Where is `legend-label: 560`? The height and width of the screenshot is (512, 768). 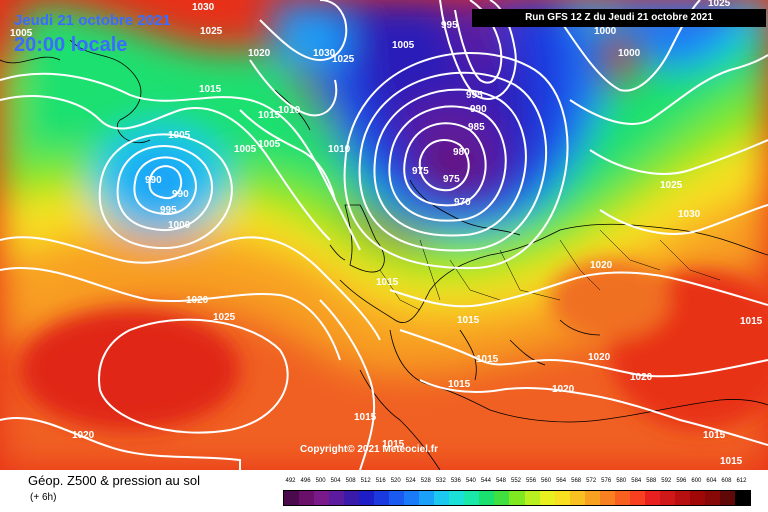 legend-label: 560 is located at coordinates (546, 481).